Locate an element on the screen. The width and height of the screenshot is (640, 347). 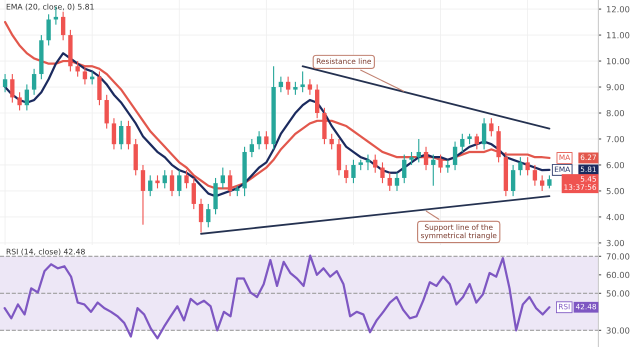
y-tick-label: 5.00 is located at coordinates (615, 191).